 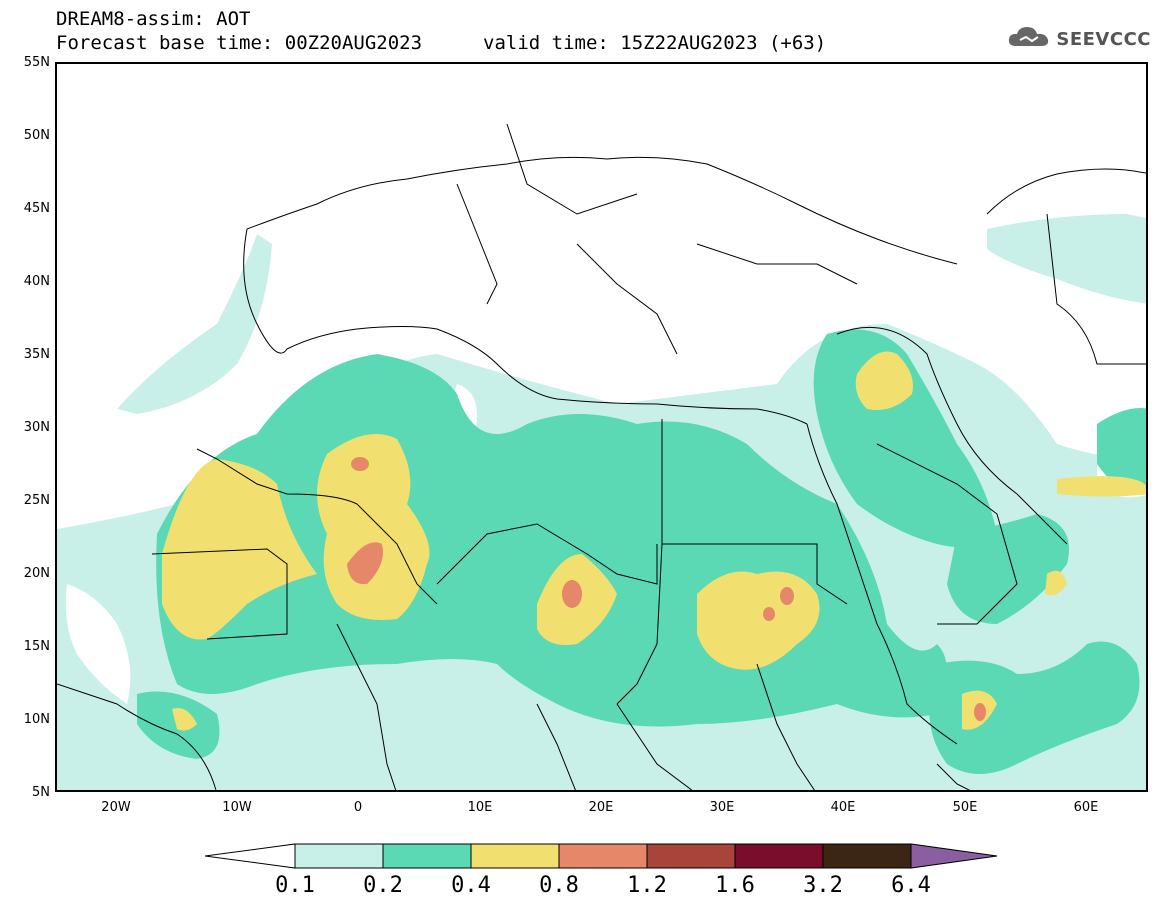 What do you see at coordinates (116, 807) in the screenshot?
I see `lon-label-20w: 20W` at bounding box center [116, 807].